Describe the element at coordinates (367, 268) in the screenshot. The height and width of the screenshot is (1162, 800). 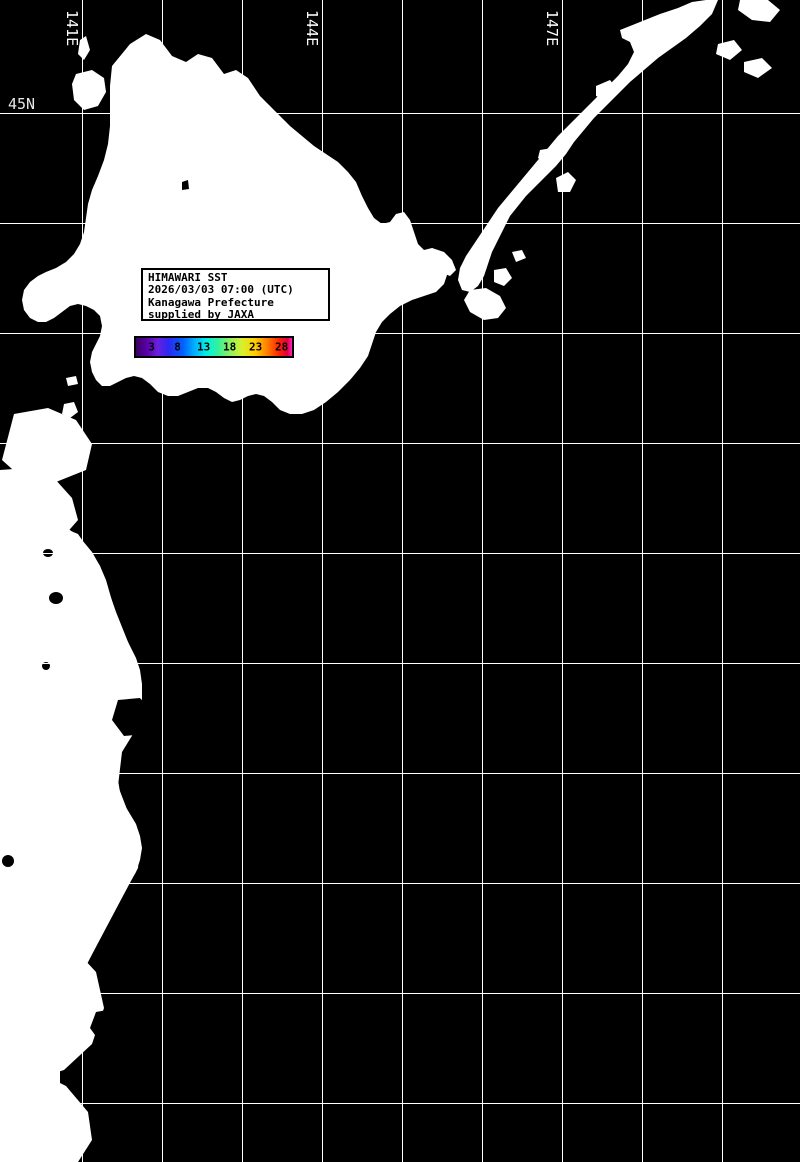
I see `island-small-d` at that location.